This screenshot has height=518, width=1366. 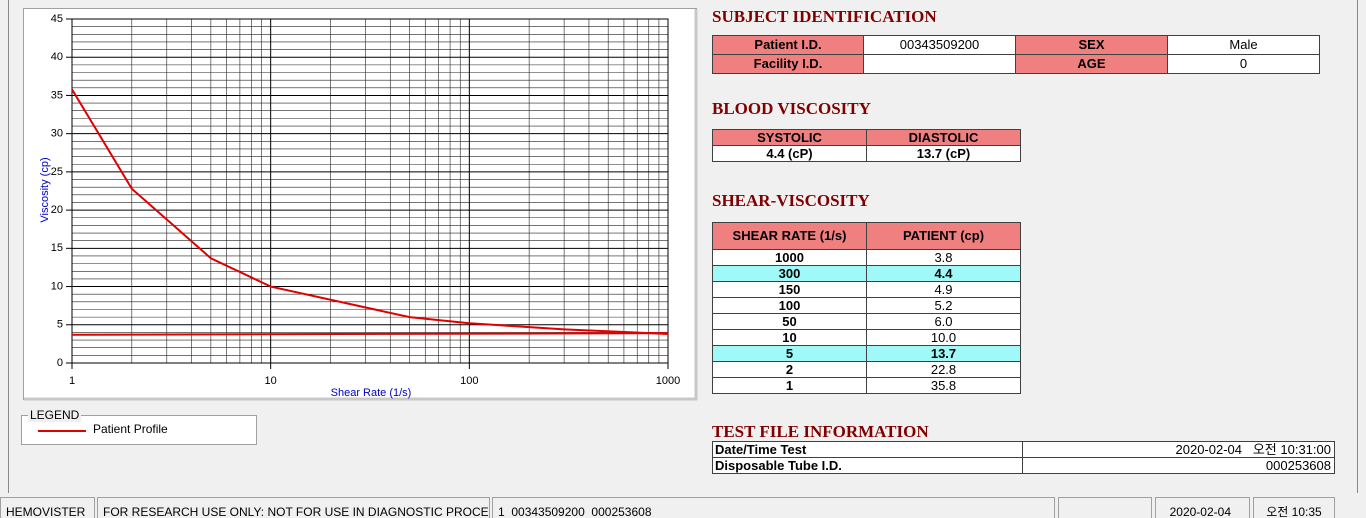 What do you see at coordinates (943, 369) in the screenshot?
I see `table-cell: 22.8` at bounding box center [943, 369].